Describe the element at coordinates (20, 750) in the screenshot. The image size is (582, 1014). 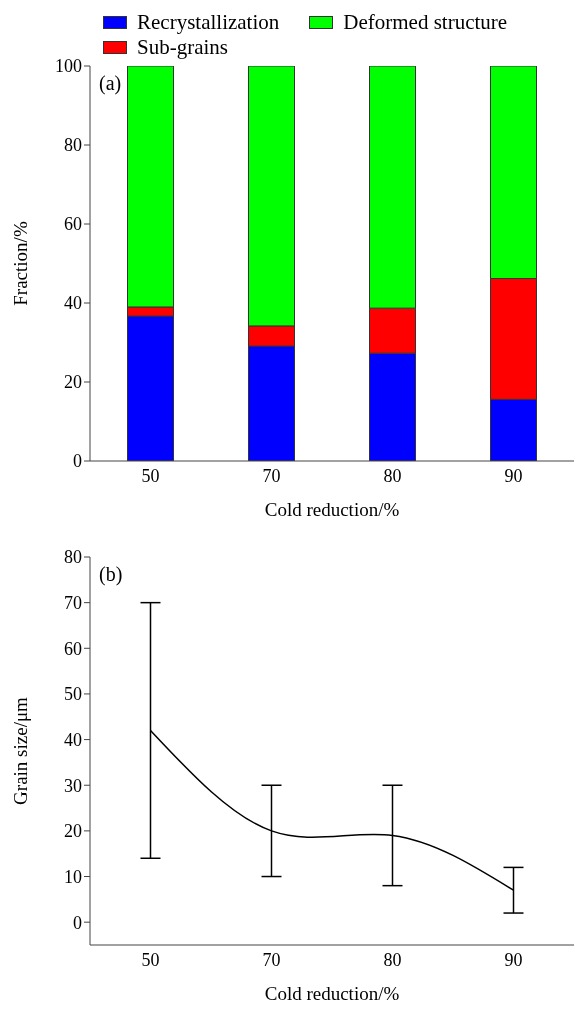
I see `y-axis-title: Grain size/μm` at that location.